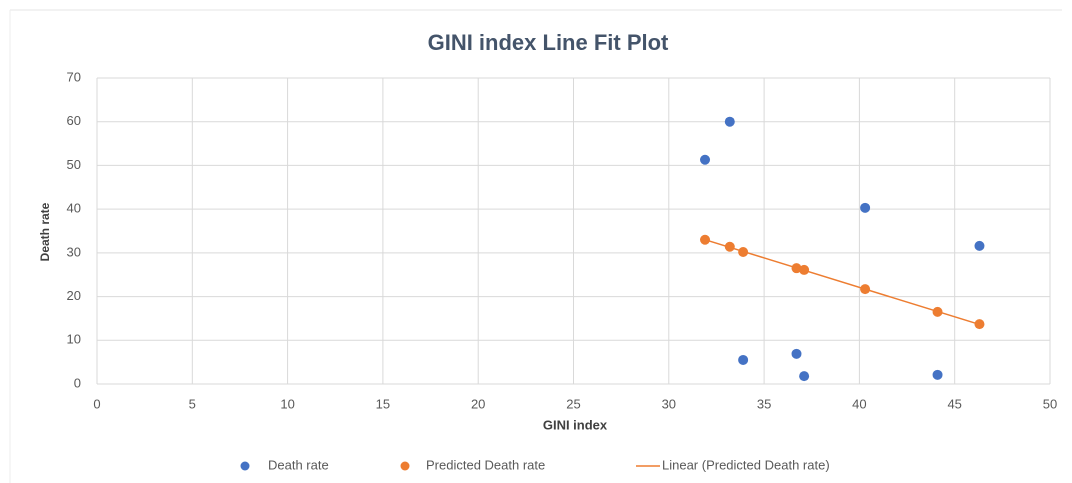 Image resolution: width=1072 pixels, height=483 pixels. I want to click on x-tick-label: 35, so click(764, 403).